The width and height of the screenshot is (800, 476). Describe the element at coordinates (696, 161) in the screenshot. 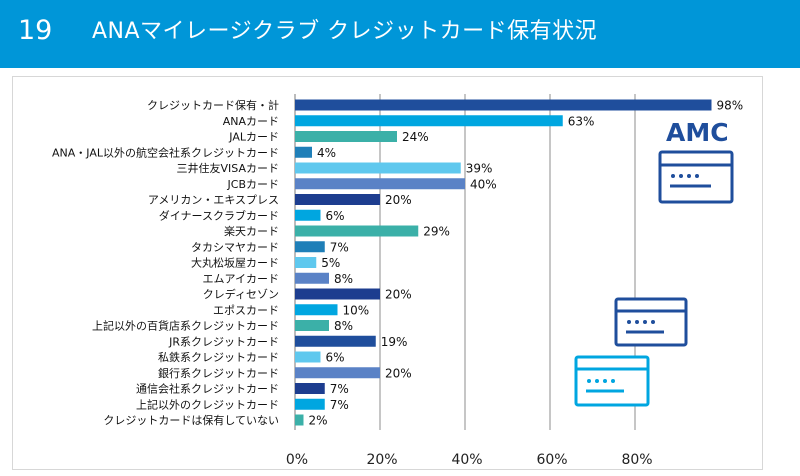

I see `amc-card-icon: AMC` at that location.